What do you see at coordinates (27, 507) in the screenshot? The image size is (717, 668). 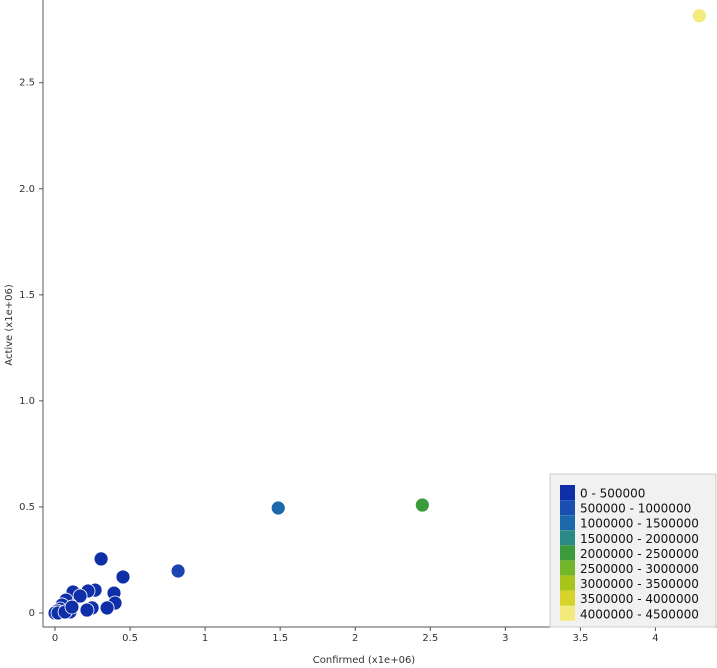 I see `y-tick-label: 0.5` at bounding box center [27, 507].